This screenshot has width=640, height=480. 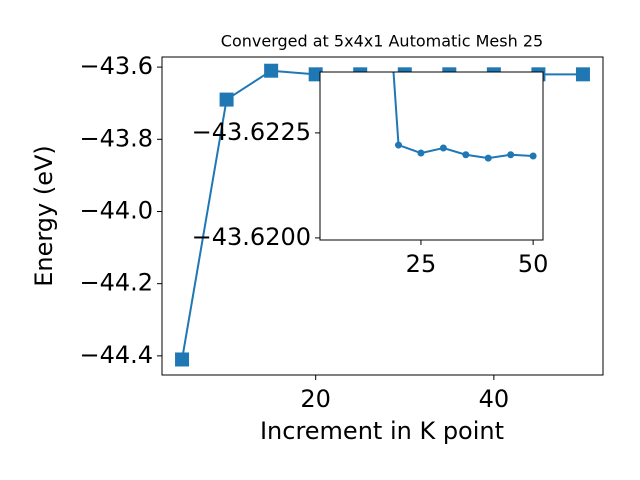 I want to click on y-tick-label: −44.4, so click(x=116, y=355).